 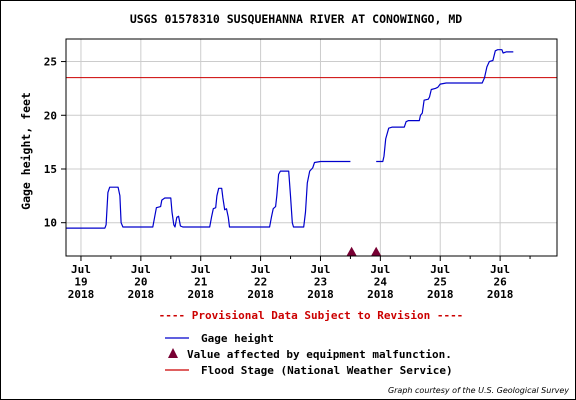 I want to click on x-tick-label: 21, so click(x=201, y=282).